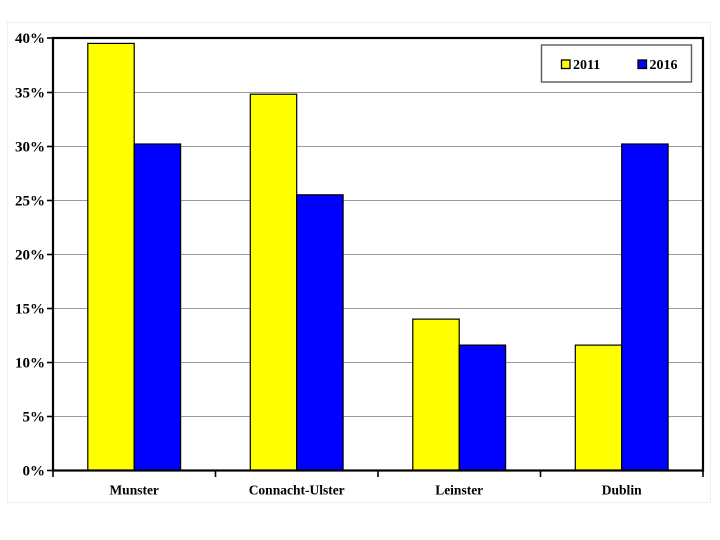 This screenshot has width=720, height=540. Describe the element at coordinates (30, 94) in the screenshot. I see `svg-text: 35%` at that location.